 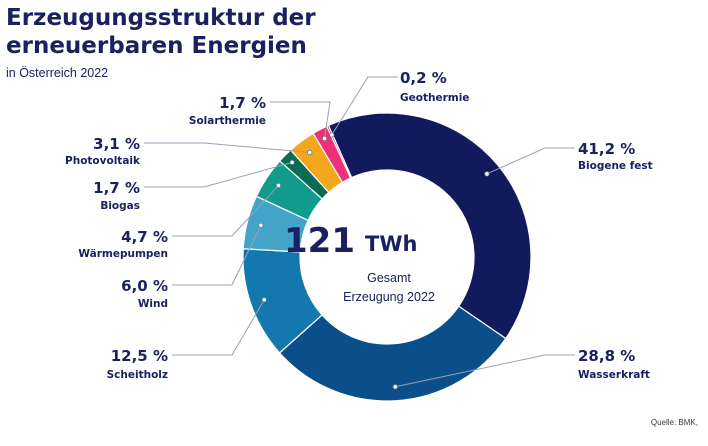 What do you see at coordinates (614, 375) in the screenshot?
I see `slice-name-label-2: Wasserkraft` at bounding box center [614, 375].